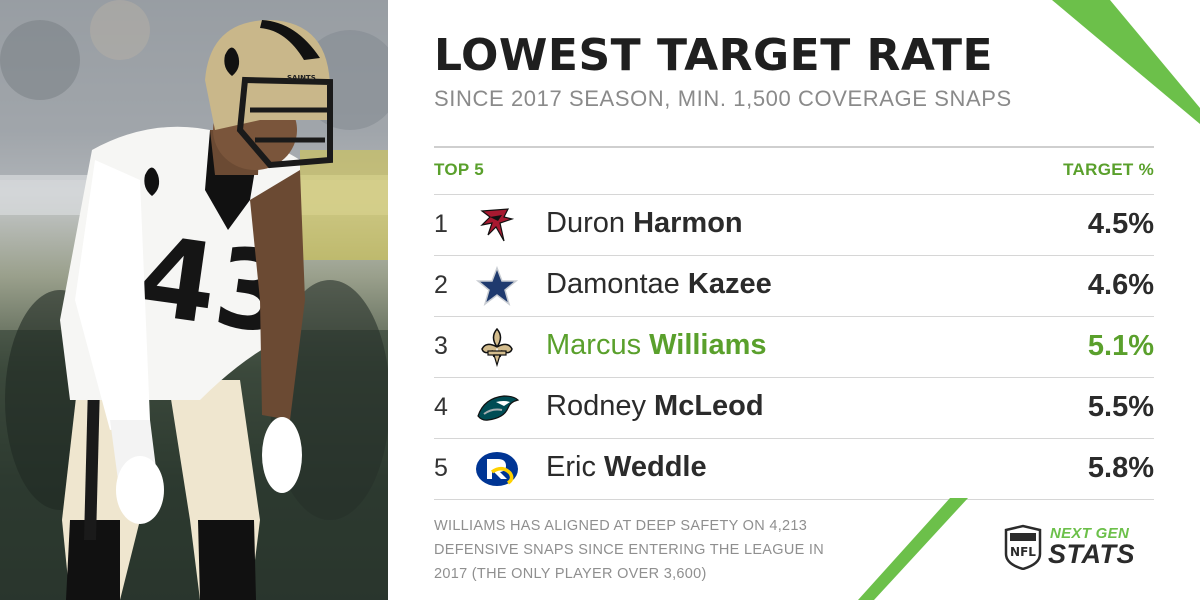 The width and height of the screenshot is (1200, 600). Describe the element at coordinates (1120, 468) in the screenshot. I see `target-percent: 5.8%` at that location.